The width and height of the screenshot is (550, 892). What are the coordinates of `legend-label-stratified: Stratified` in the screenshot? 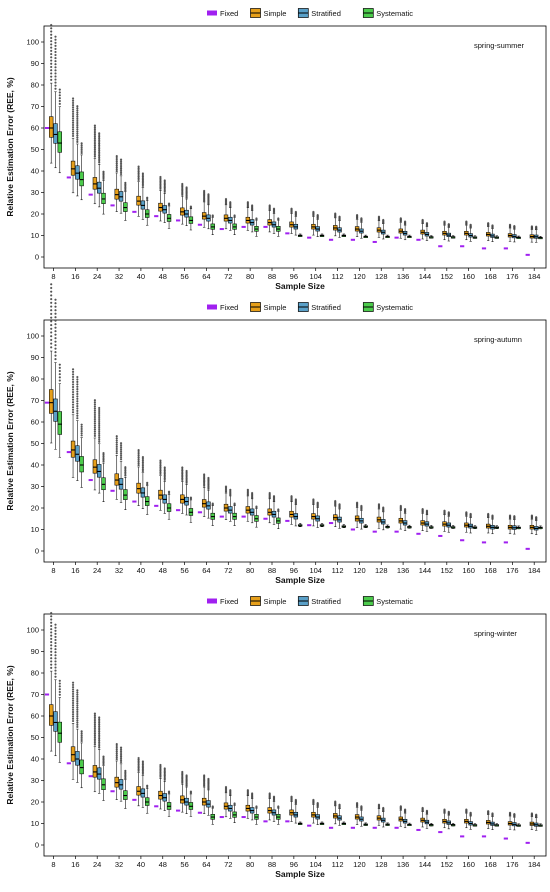 It's located at (326, 307).